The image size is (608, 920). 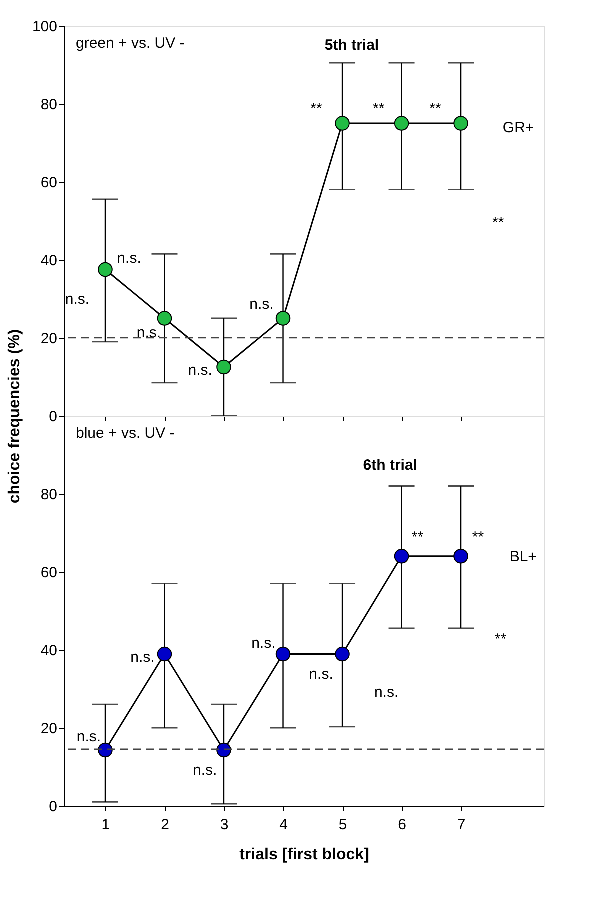 I want to click on annotation: BL+, so click(x=524, y=557).